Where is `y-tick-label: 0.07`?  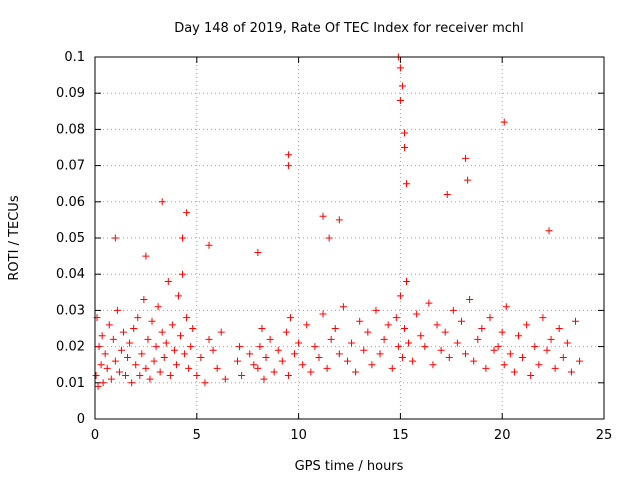
y-tick-label: 0.07 is located at coordinates (70, 166).